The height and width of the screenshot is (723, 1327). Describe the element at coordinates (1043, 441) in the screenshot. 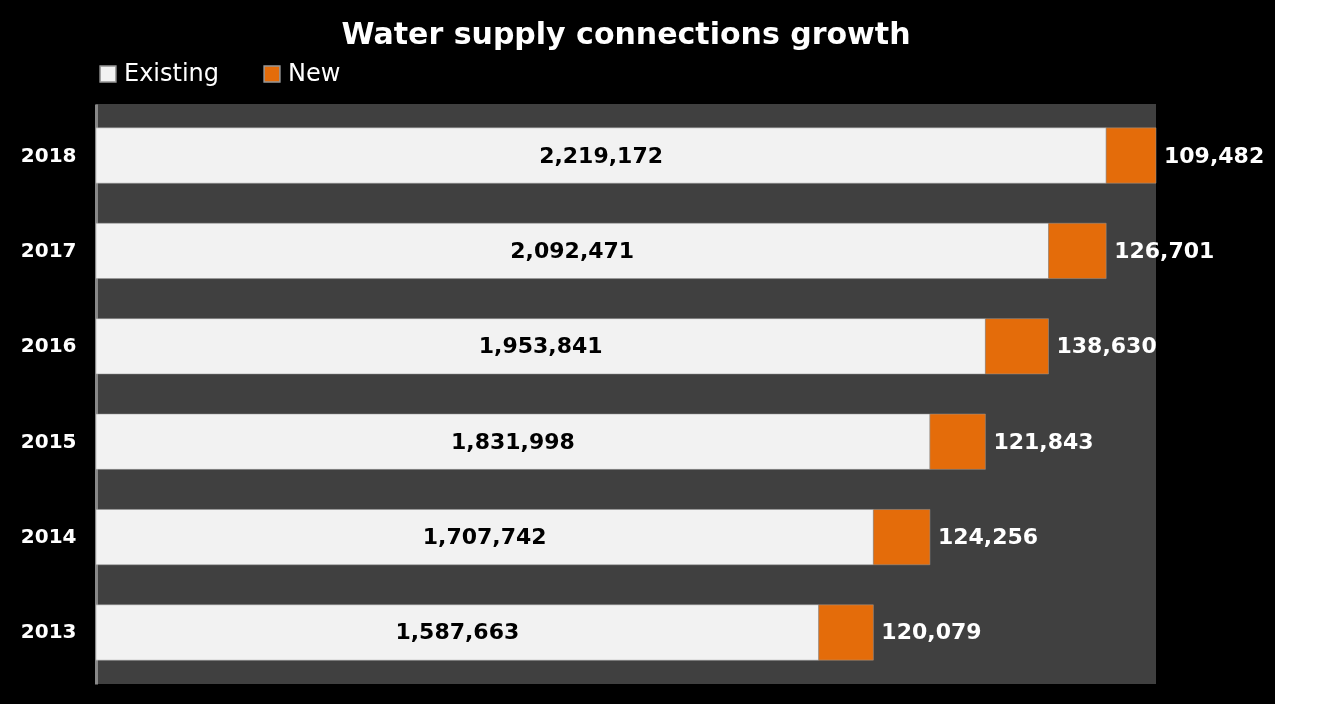

I see `data-label: 121,843` at that location.